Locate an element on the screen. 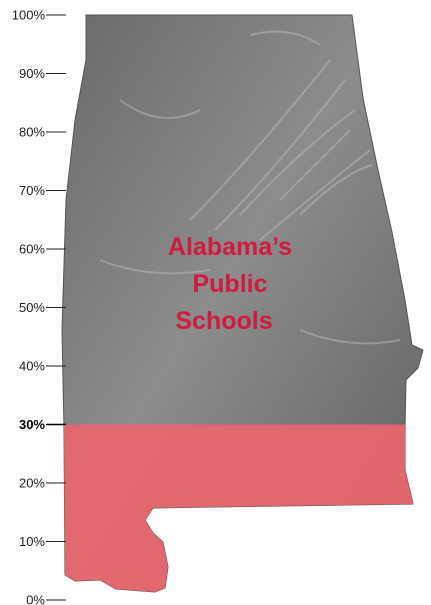 Image resolution: width=431 pixels, height=605 pixels. tick-label-80: 80% is located at coordinates (32, 132).